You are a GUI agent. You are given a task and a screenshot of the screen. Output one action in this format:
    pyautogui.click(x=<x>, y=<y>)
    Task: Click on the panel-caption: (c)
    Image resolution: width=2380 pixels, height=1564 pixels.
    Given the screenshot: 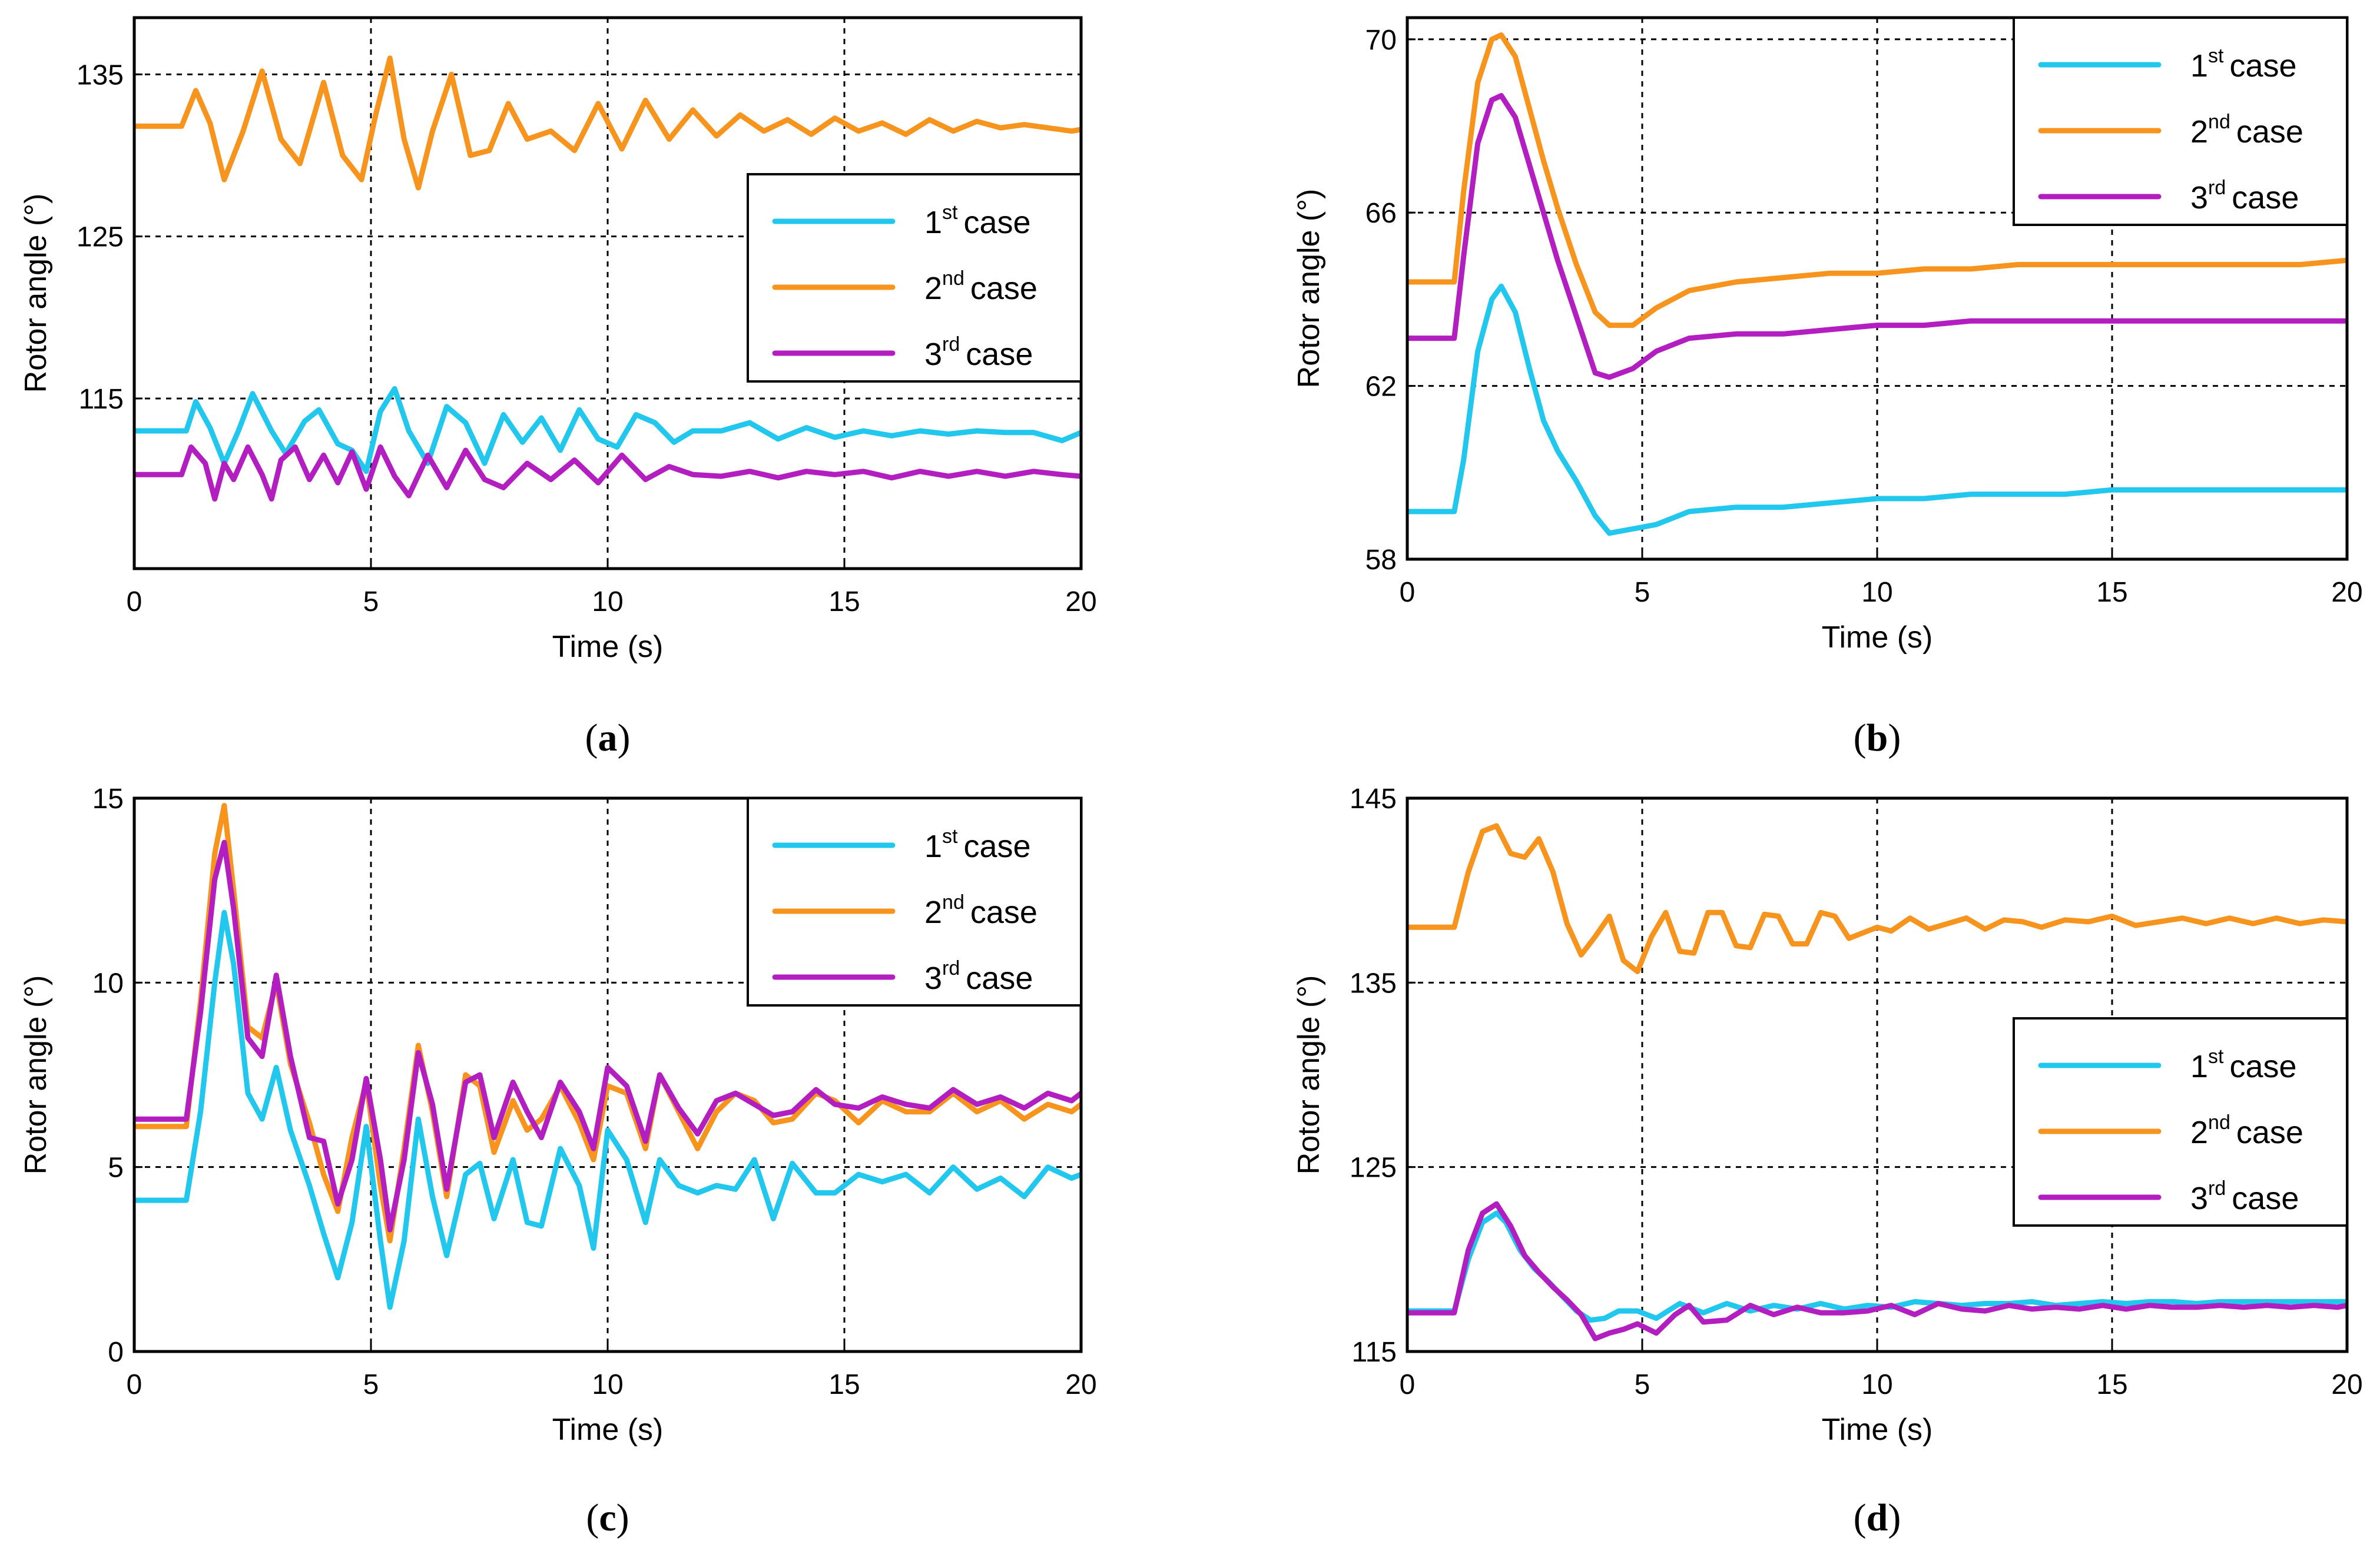 What is the action you would take?
    pyautogui.click(x=607, y=1518)
    